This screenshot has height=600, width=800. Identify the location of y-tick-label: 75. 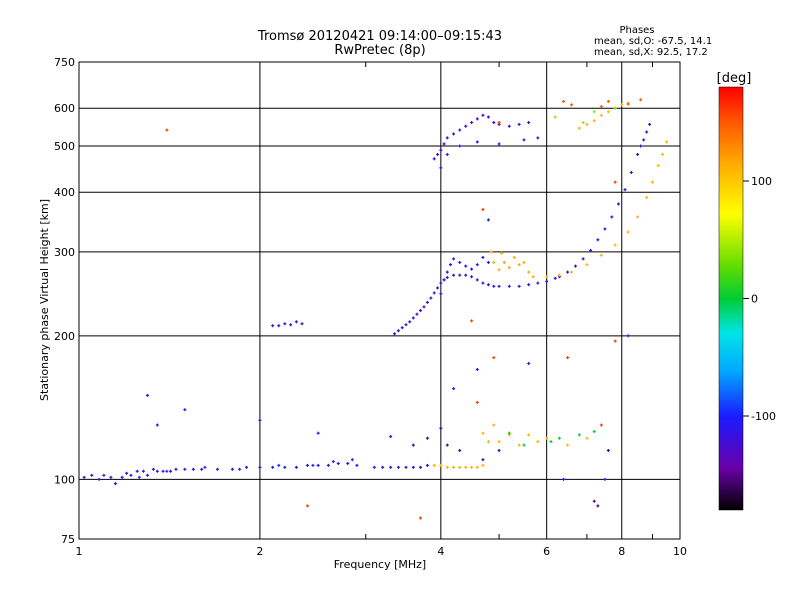
(68, 539).